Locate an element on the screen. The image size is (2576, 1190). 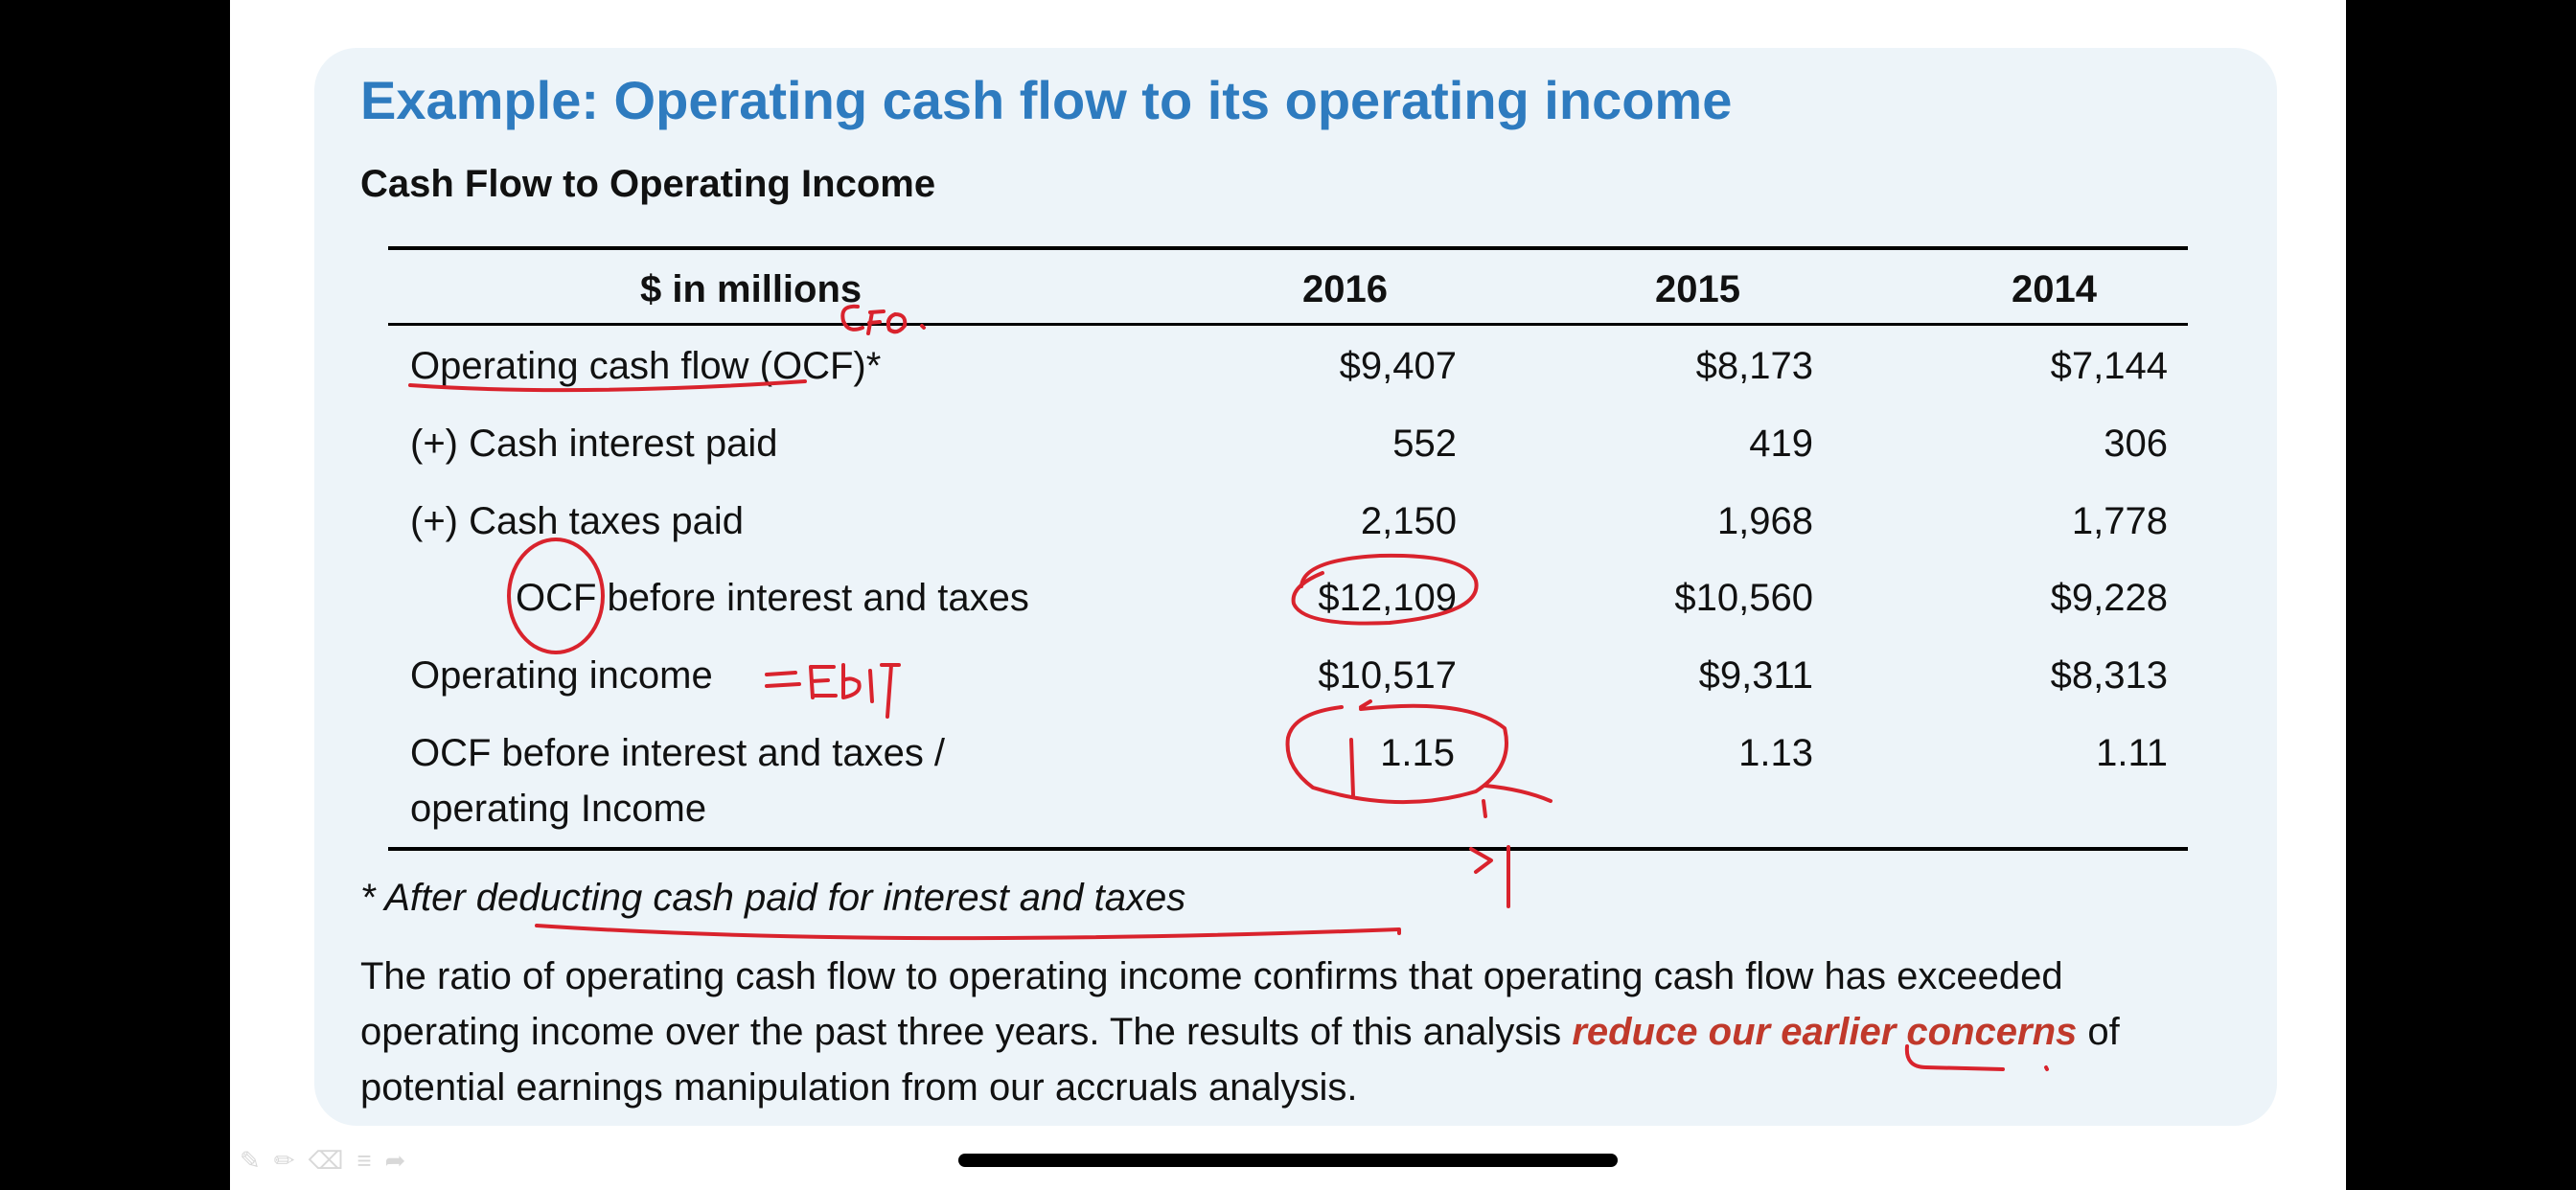
row-taxes-2016: 2,150 is located at coordinates (1408, 521).